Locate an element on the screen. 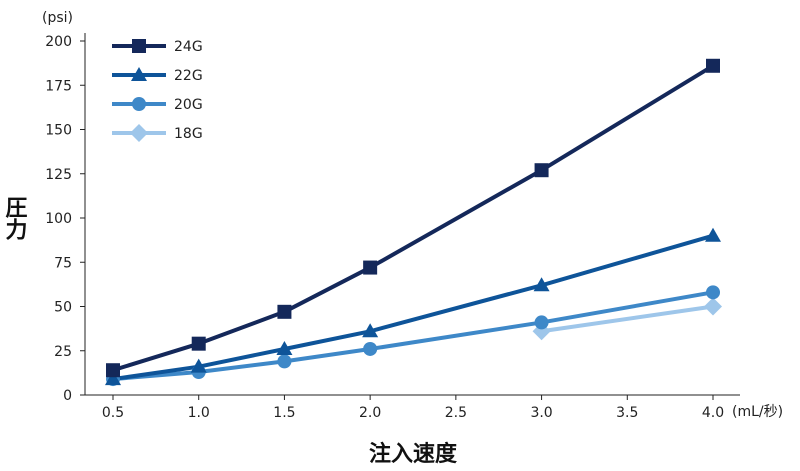 This screenshot has height=471, width=800. legend-label-20g: 20G is located at coordinates (188, 105).